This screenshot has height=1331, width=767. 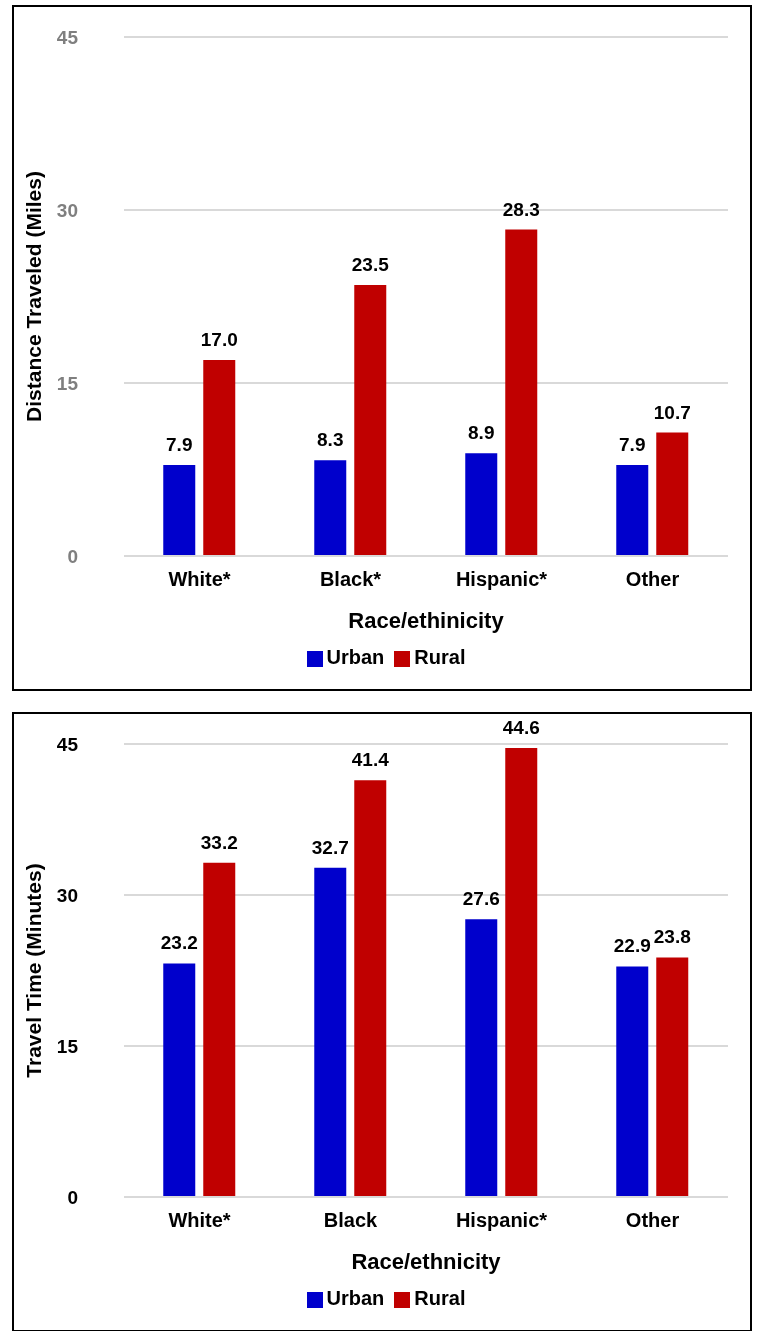 I want to click on data-label: 8.3, so click(x=330, y=440).